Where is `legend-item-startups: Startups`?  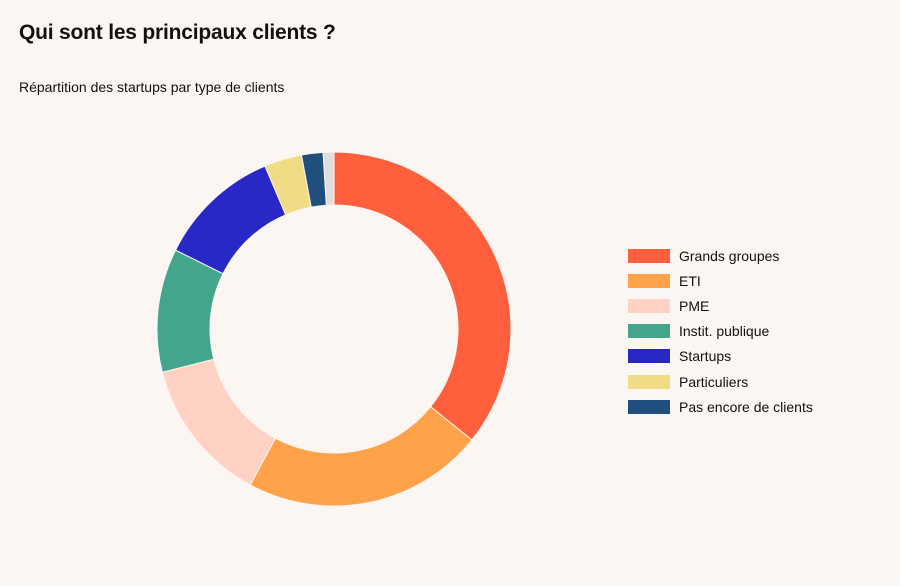
legend-item-startups: Startups is located at coordinates (720, 356).